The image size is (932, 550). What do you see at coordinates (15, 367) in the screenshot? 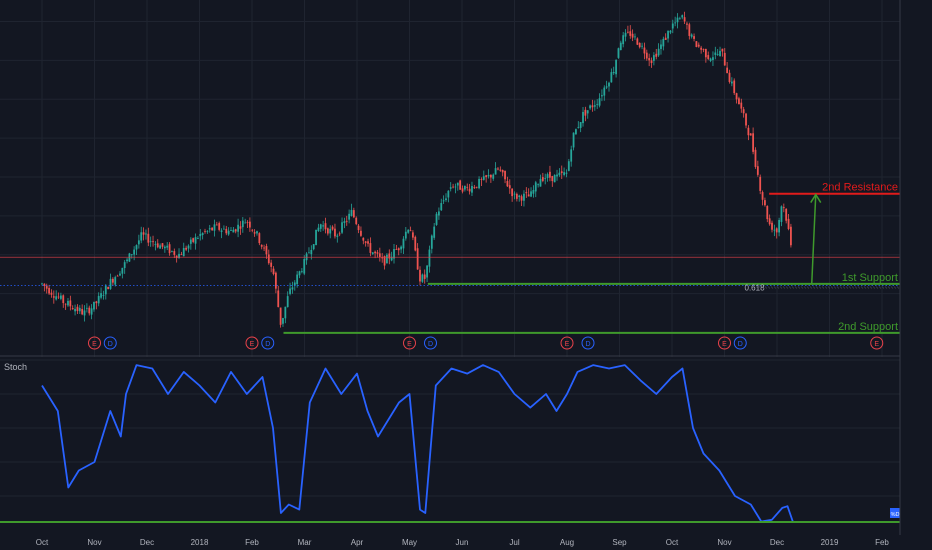
I see `stoch-title: Stoch` at bounding box center [15, 367].